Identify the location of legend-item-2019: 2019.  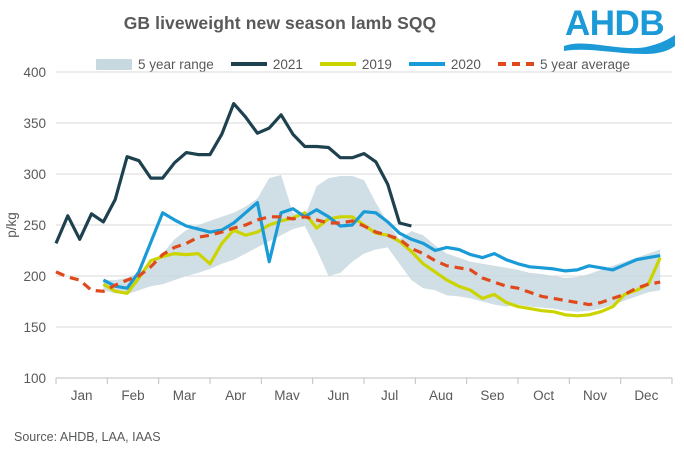
(355, 64).